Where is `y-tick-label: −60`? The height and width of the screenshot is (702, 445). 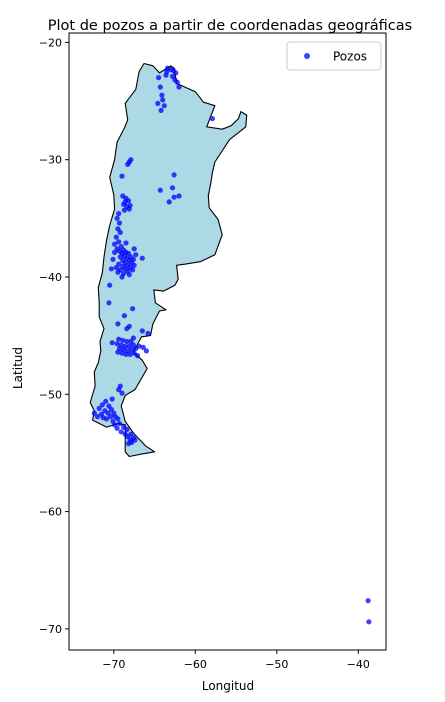
y-tick-label: −60 is located at coordinates (50, 512).